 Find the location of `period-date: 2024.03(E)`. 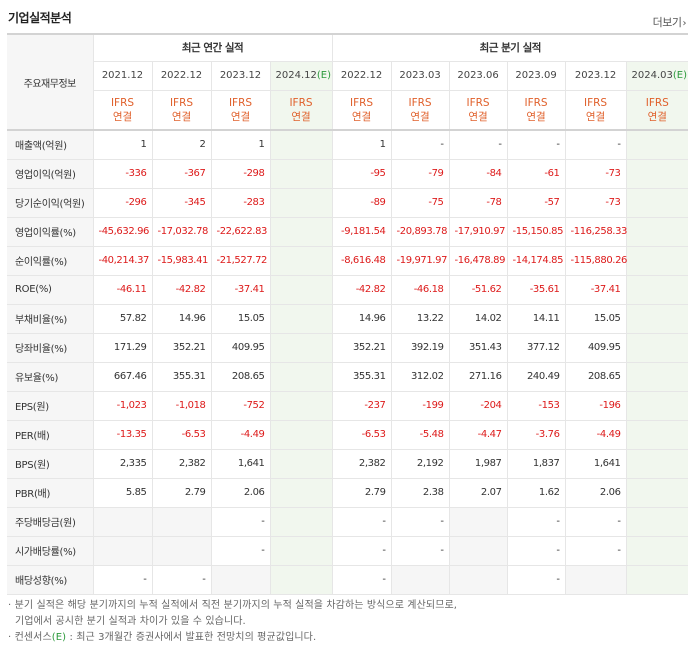

period-date: 2024.03(E) is located at coordinates (657, 76).